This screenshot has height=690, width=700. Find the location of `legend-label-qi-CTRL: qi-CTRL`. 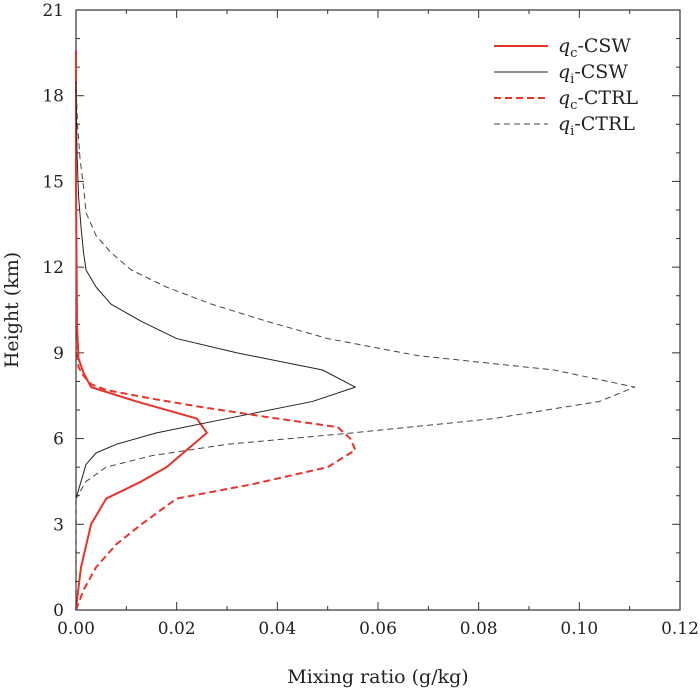

legend-label-qi-CTRL: qi-CTRL is located at coordinates (596, 126).